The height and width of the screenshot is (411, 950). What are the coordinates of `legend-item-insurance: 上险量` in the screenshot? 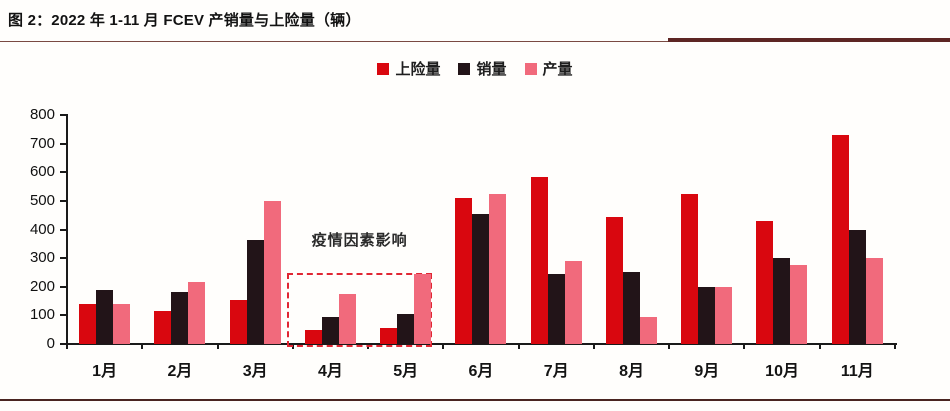 It's located at (408, 68).